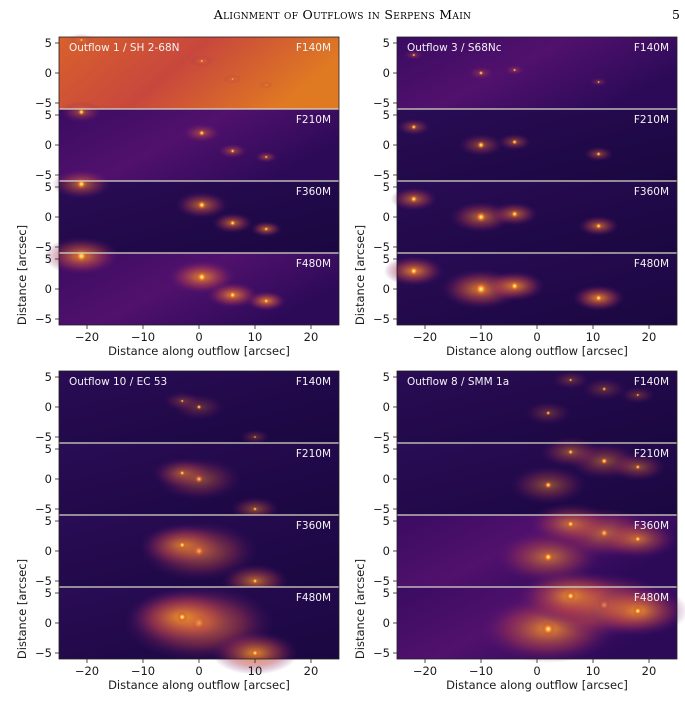 The image size is (685, 707). I want to click on outflow-title: Outflow 10 / EC 53, so click(118, 382).